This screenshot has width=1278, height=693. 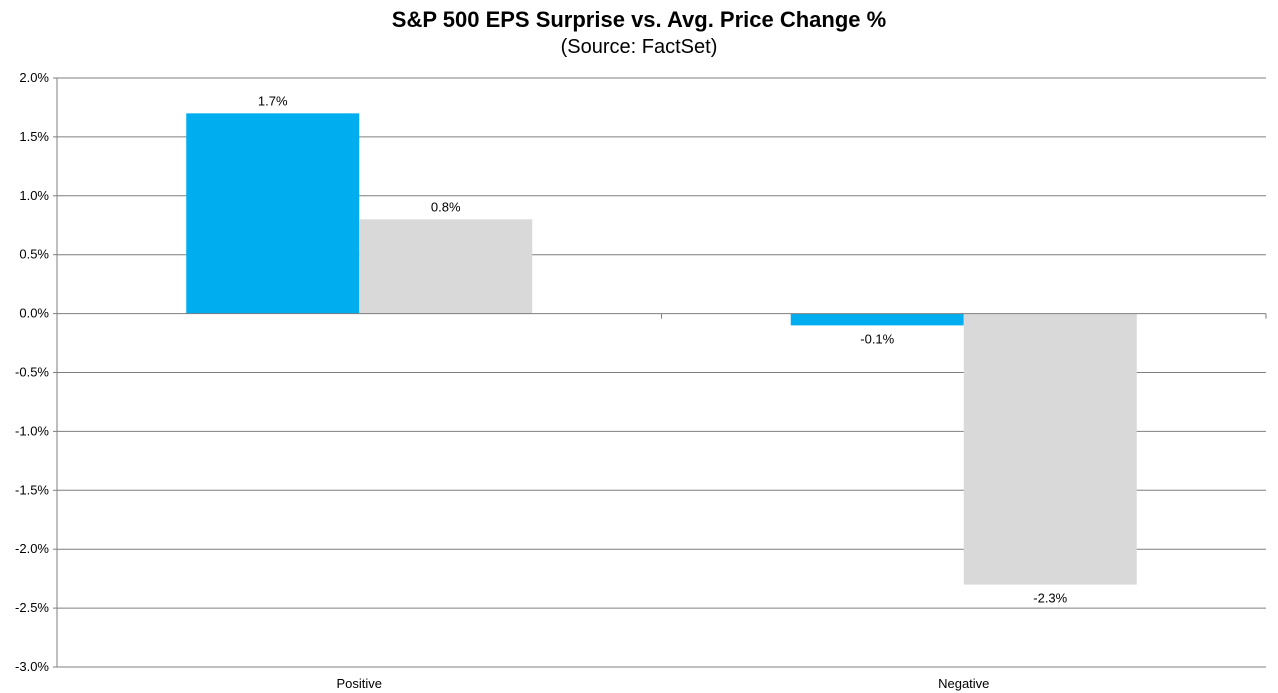 I want to click on data-label: -2.3%, so click(x=1050, y=598).